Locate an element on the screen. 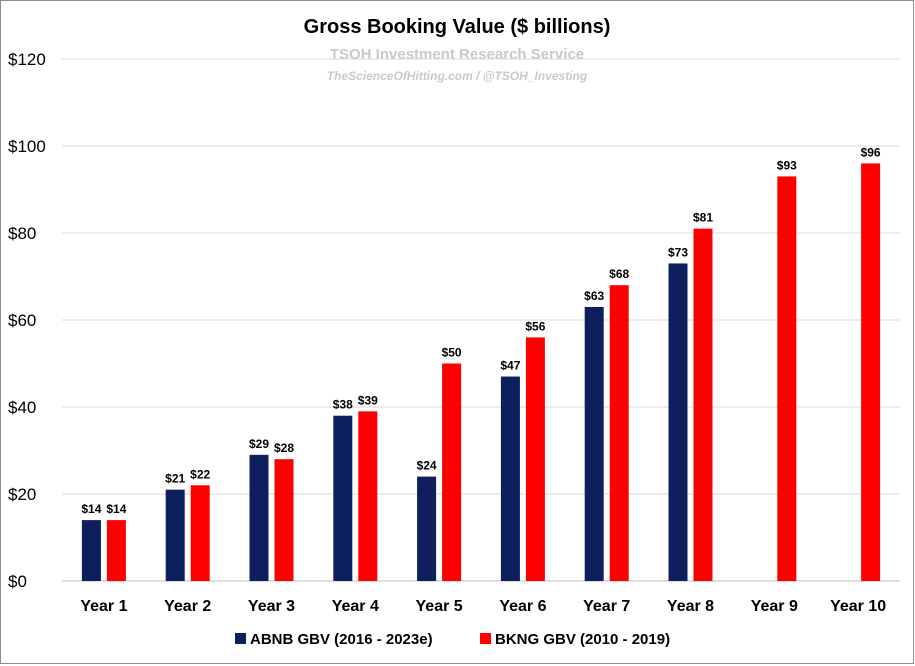 The height and width of the screenshot is (666, 915). data-label-bkng: $81 is located at coordinates (703, 218).